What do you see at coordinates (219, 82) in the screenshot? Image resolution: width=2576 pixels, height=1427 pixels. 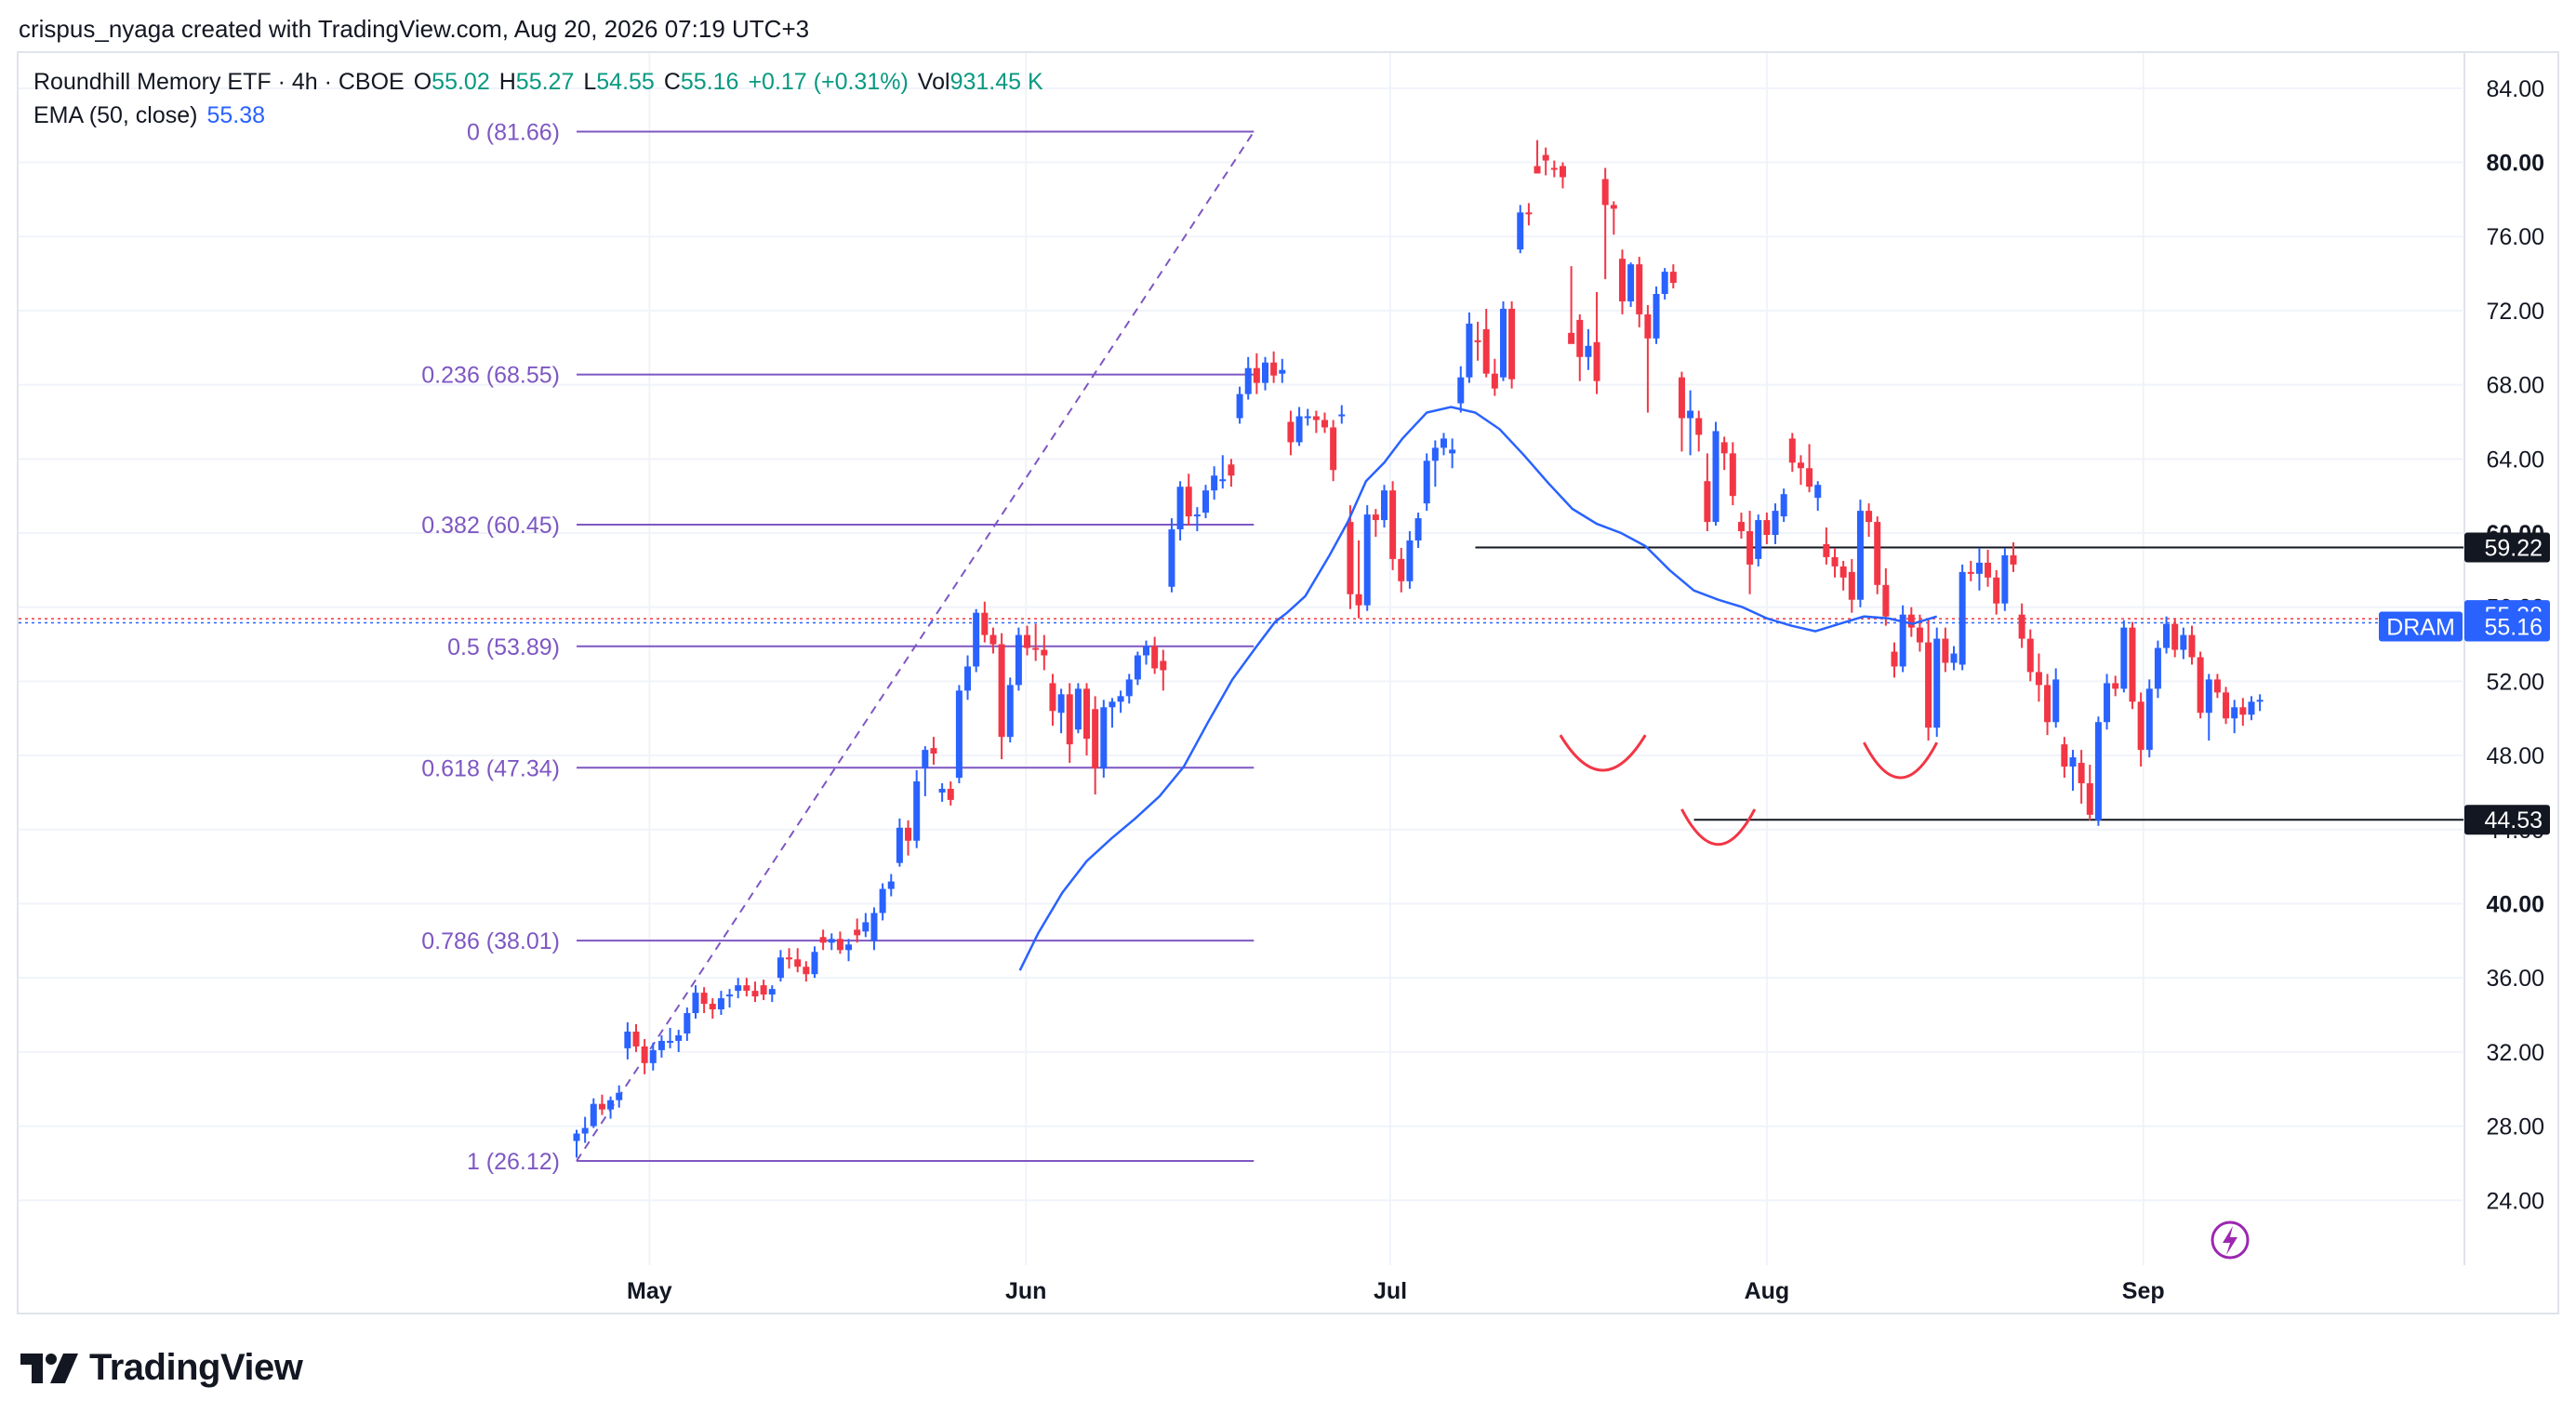 I see `symbol-info: Roundhill Memory ETF · 4h · CBOE` at bounding box center [219, 82].